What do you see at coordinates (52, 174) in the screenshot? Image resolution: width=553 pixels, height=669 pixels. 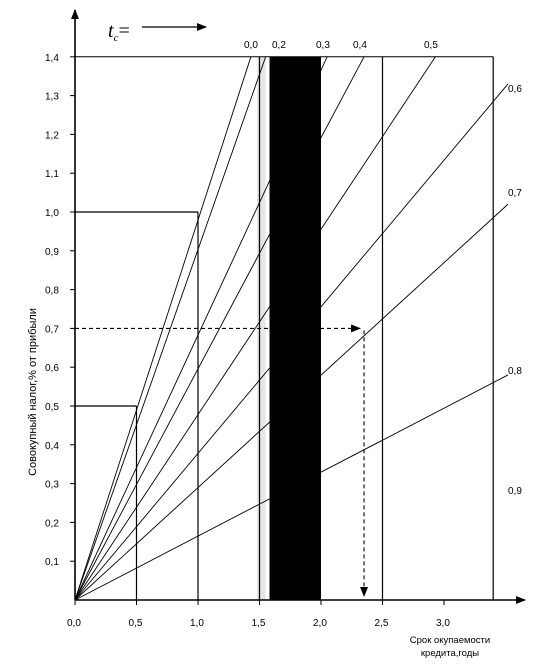 I see `y-tick-label-10: 1,1` at bounding box center [52, 174].